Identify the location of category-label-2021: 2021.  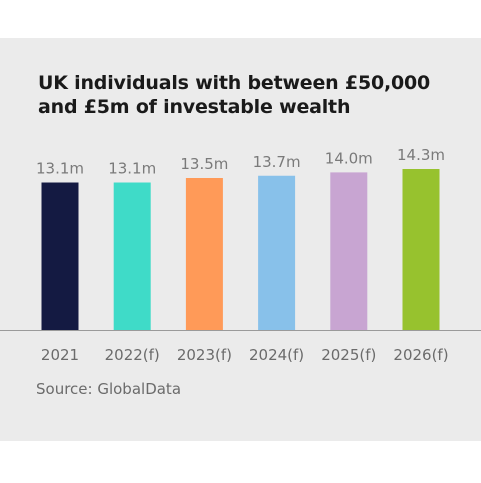
(60, 355).